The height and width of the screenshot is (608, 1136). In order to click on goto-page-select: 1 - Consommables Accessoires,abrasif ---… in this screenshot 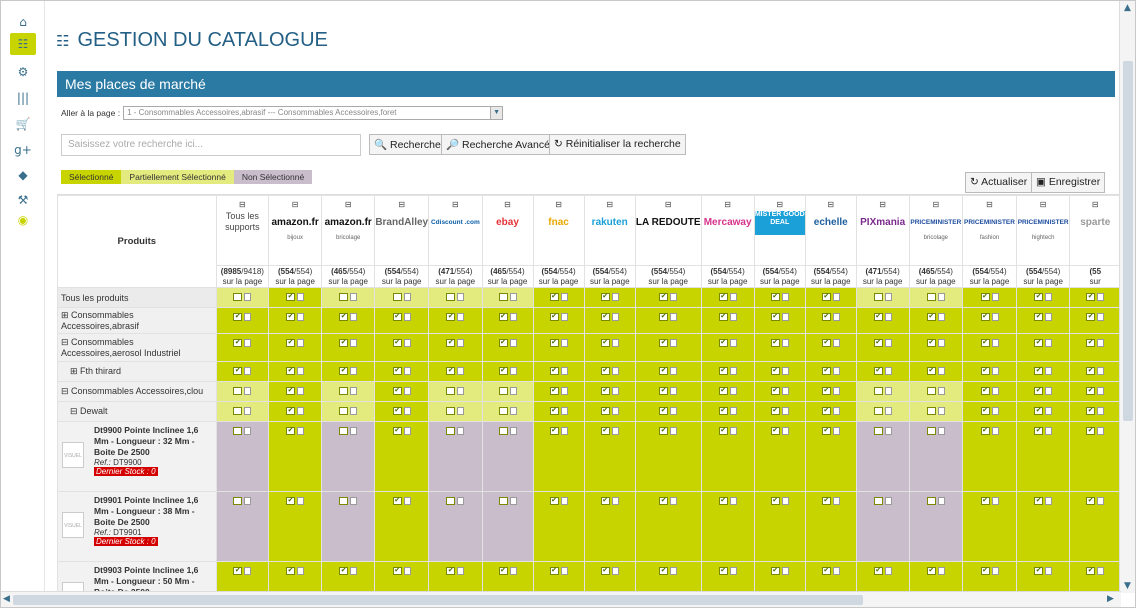, I will do `click(313, 113)`.